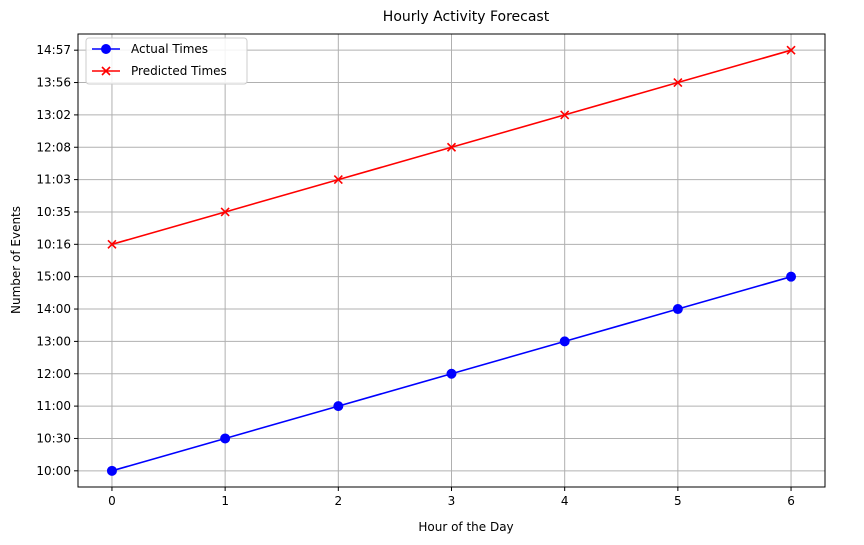 This screenshot has height=545, width=864. I want to click on y-axis-label: Number of Events, so click(16, 260).